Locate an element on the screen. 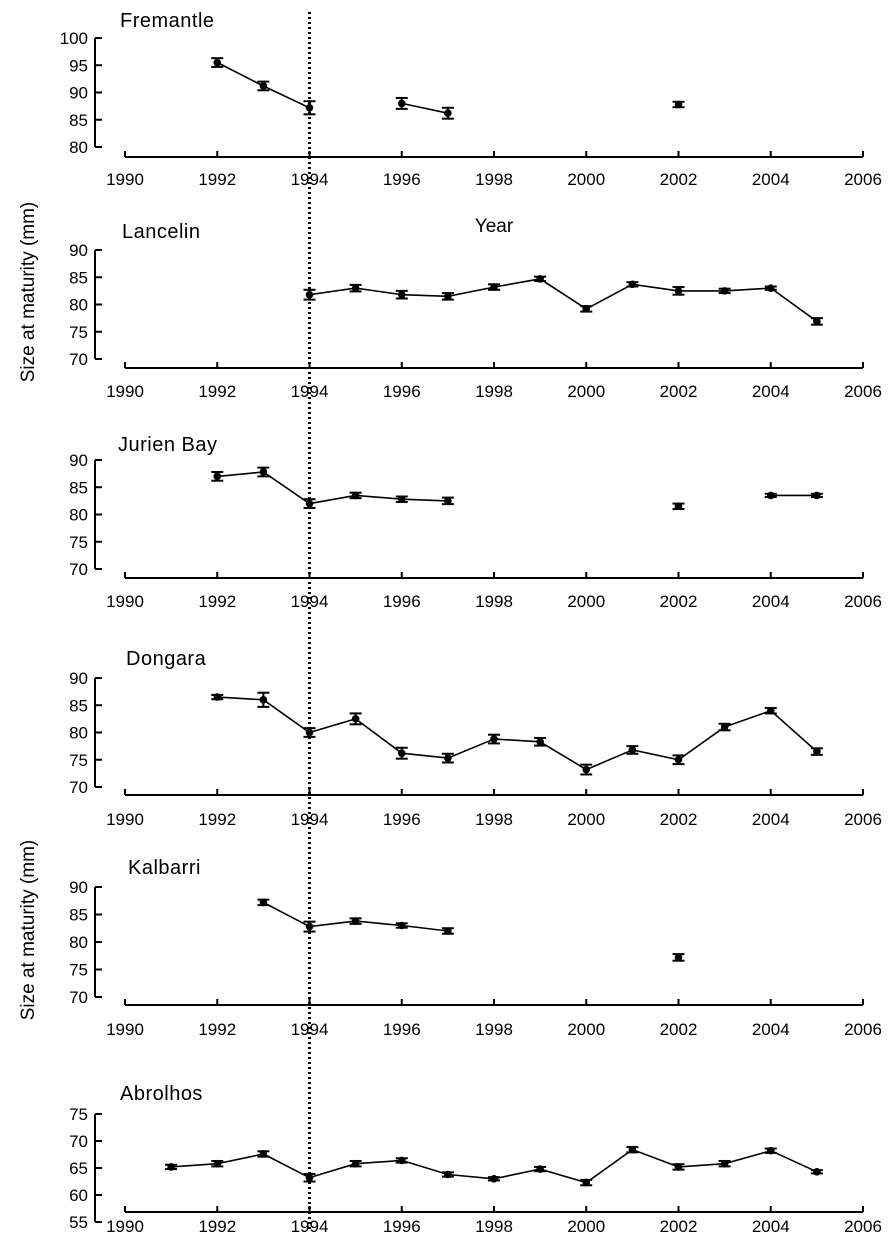  y-tick-label: 100 is located at coordinates (74, 38).